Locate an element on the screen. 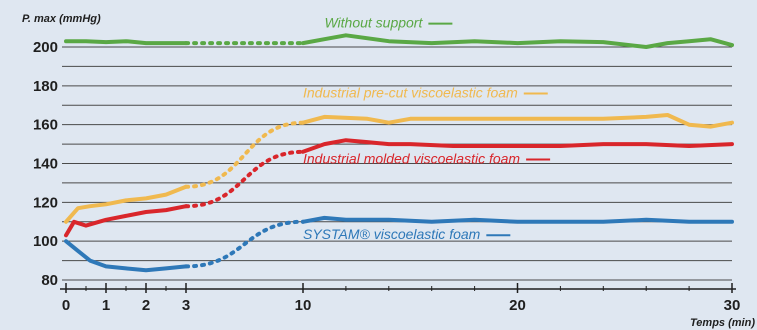 The width and height of the screenshot is (757, 330). x-tick-label: 2 is located at coordinates (146, 305).